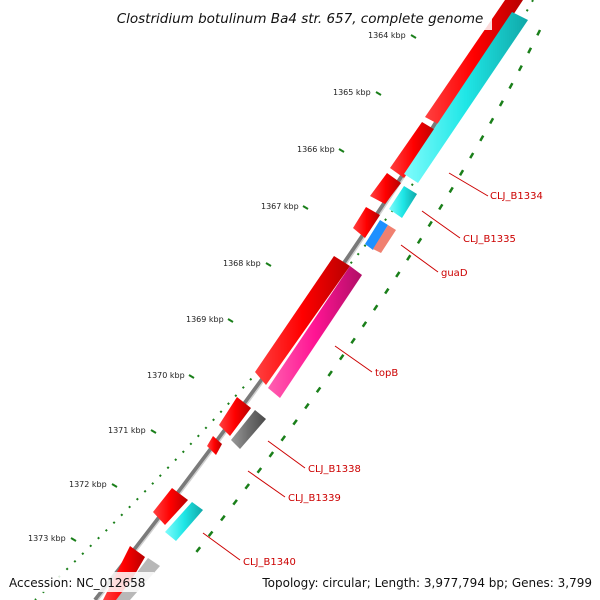 The height and width of the screenshot is (600, 600). Describe the element at coordinates (280, 206) in the screenshot. I see `kbp-label: 1367 kbp` at that location.